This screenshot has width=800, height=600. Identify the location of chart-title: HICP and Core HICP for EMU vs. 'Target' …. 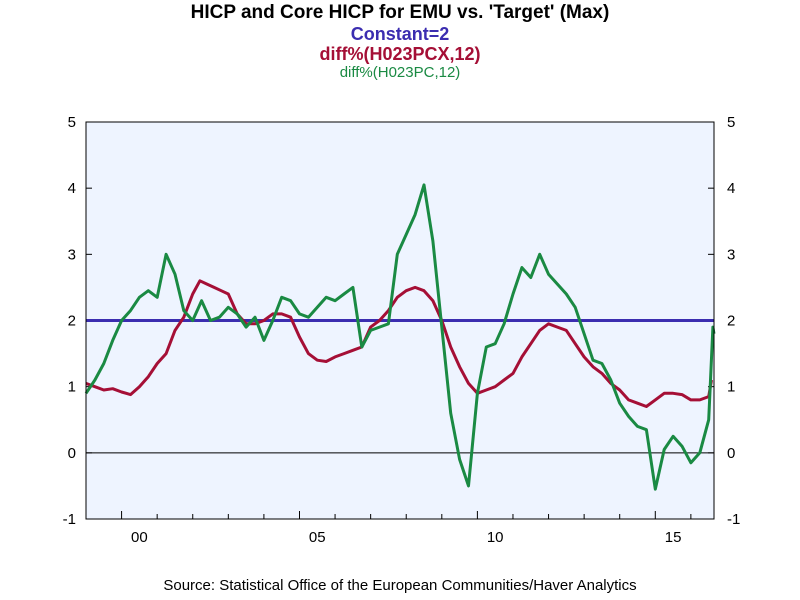
(400, 12).